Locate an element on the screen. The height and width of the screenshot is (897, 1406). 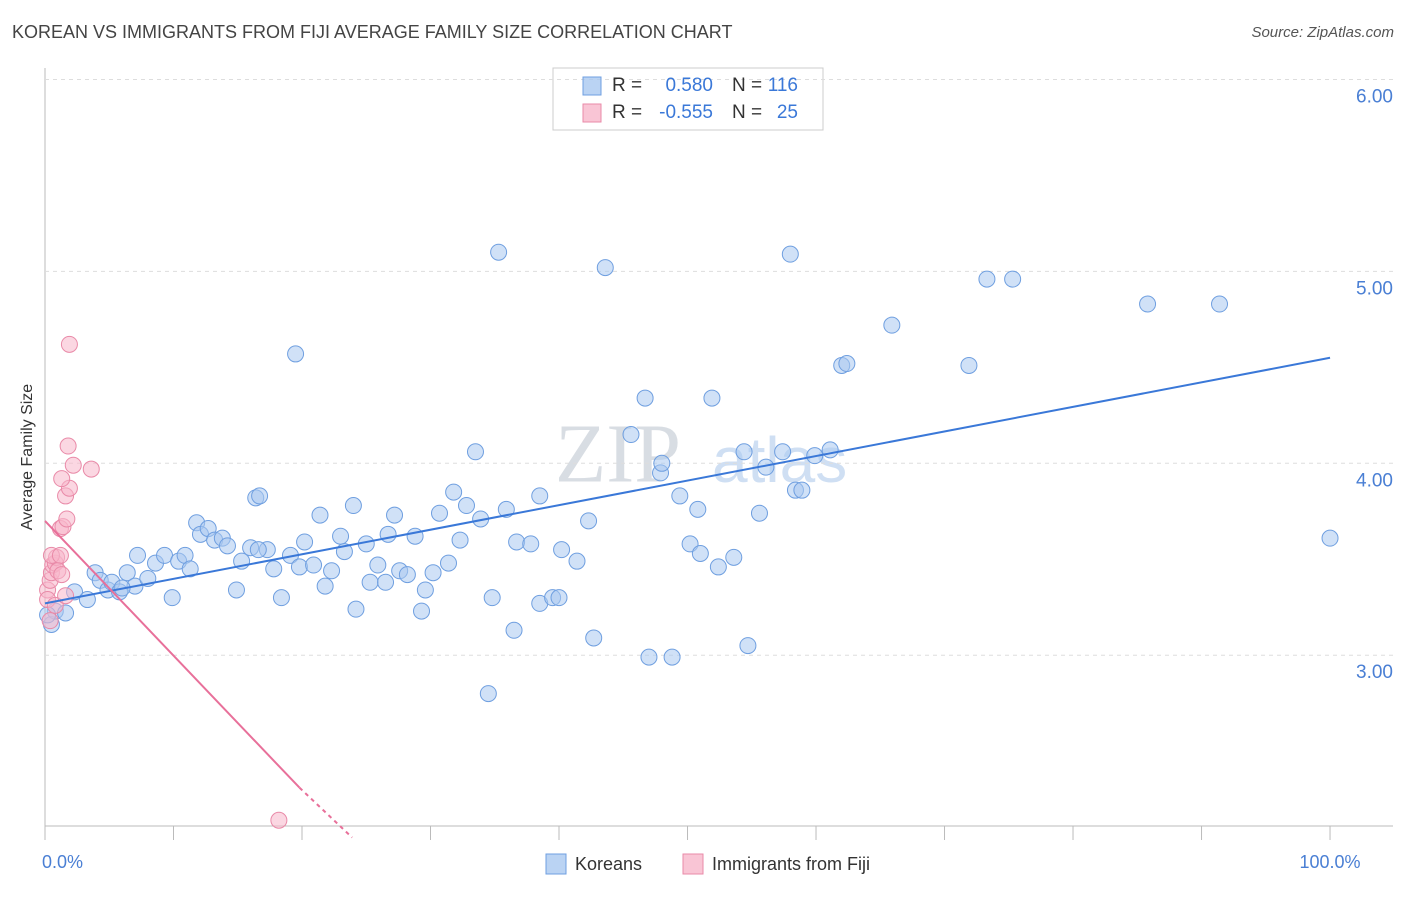
y-tick-label: 6.00 is located at coordinates (1374, 97).